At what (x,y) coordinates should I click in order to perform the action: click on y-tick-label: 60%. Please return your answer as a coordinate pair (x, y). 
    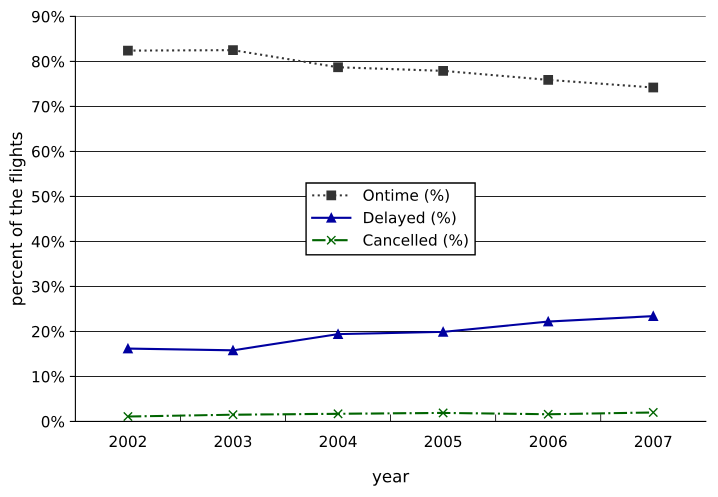
    Looking at the image, I should click on (48, 152).